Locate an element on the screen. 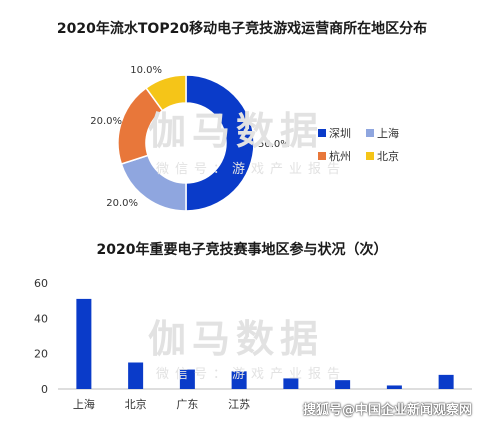 The image size is (484, 425). donut-slice-label: 50.0% is located at coordinates (274, 144).